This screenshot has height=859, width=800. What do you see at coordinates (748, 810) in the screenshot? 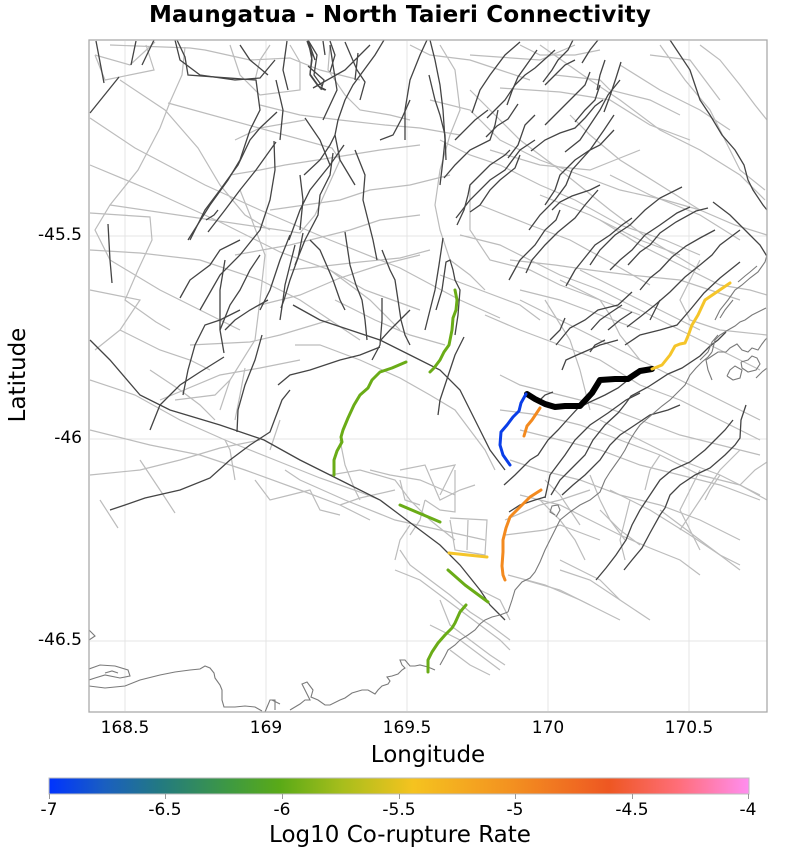
I see `colorbar-tick-label: -4` at bounding box center [748, 810].